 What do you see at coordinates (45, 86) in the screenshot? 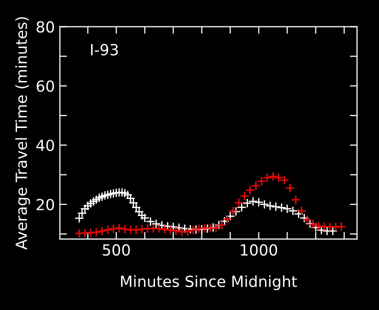
I see `y-tick-label: 60` at bounding box center [45, 86].